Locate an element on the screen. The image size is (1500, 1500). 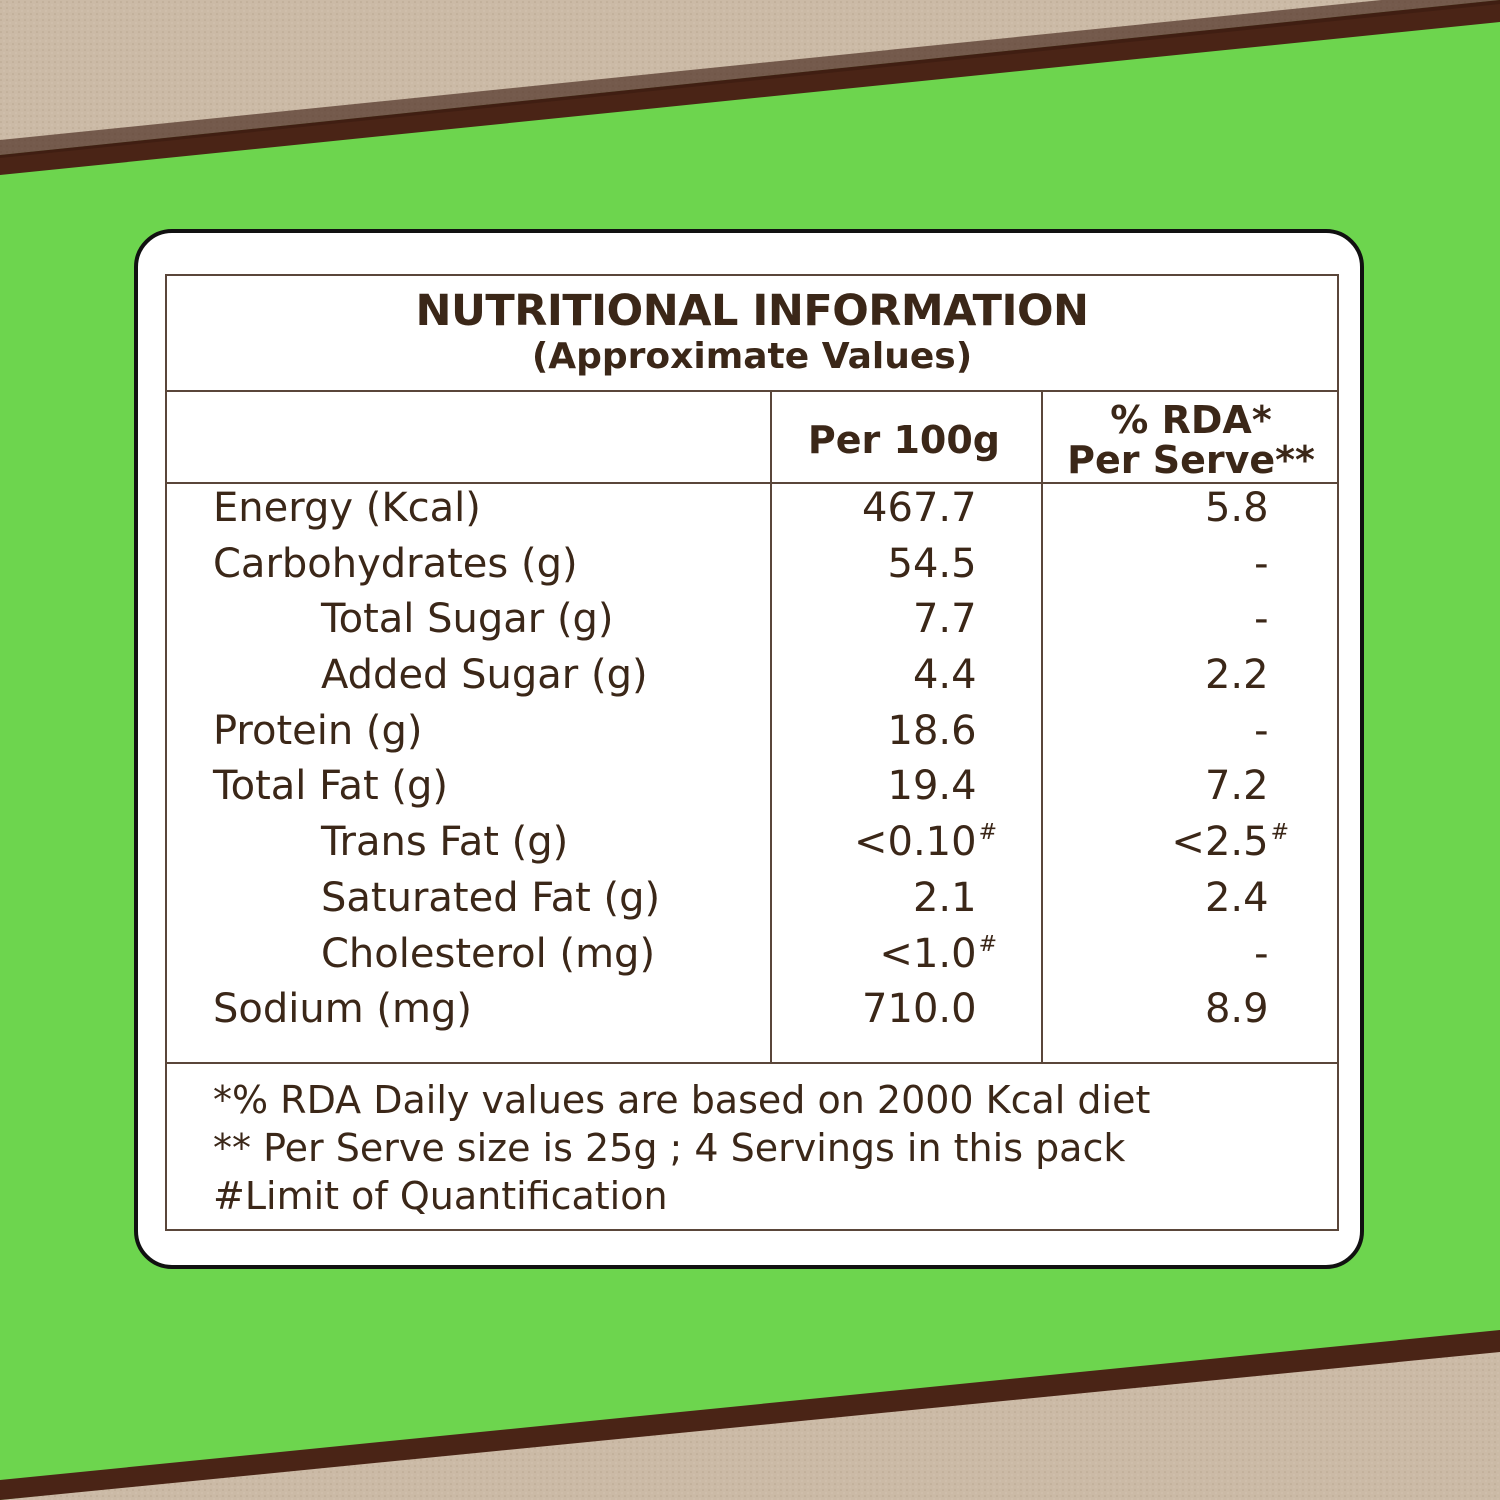
nutrient-name: Carbohydrates (g) is located at coordinates (395, 563).